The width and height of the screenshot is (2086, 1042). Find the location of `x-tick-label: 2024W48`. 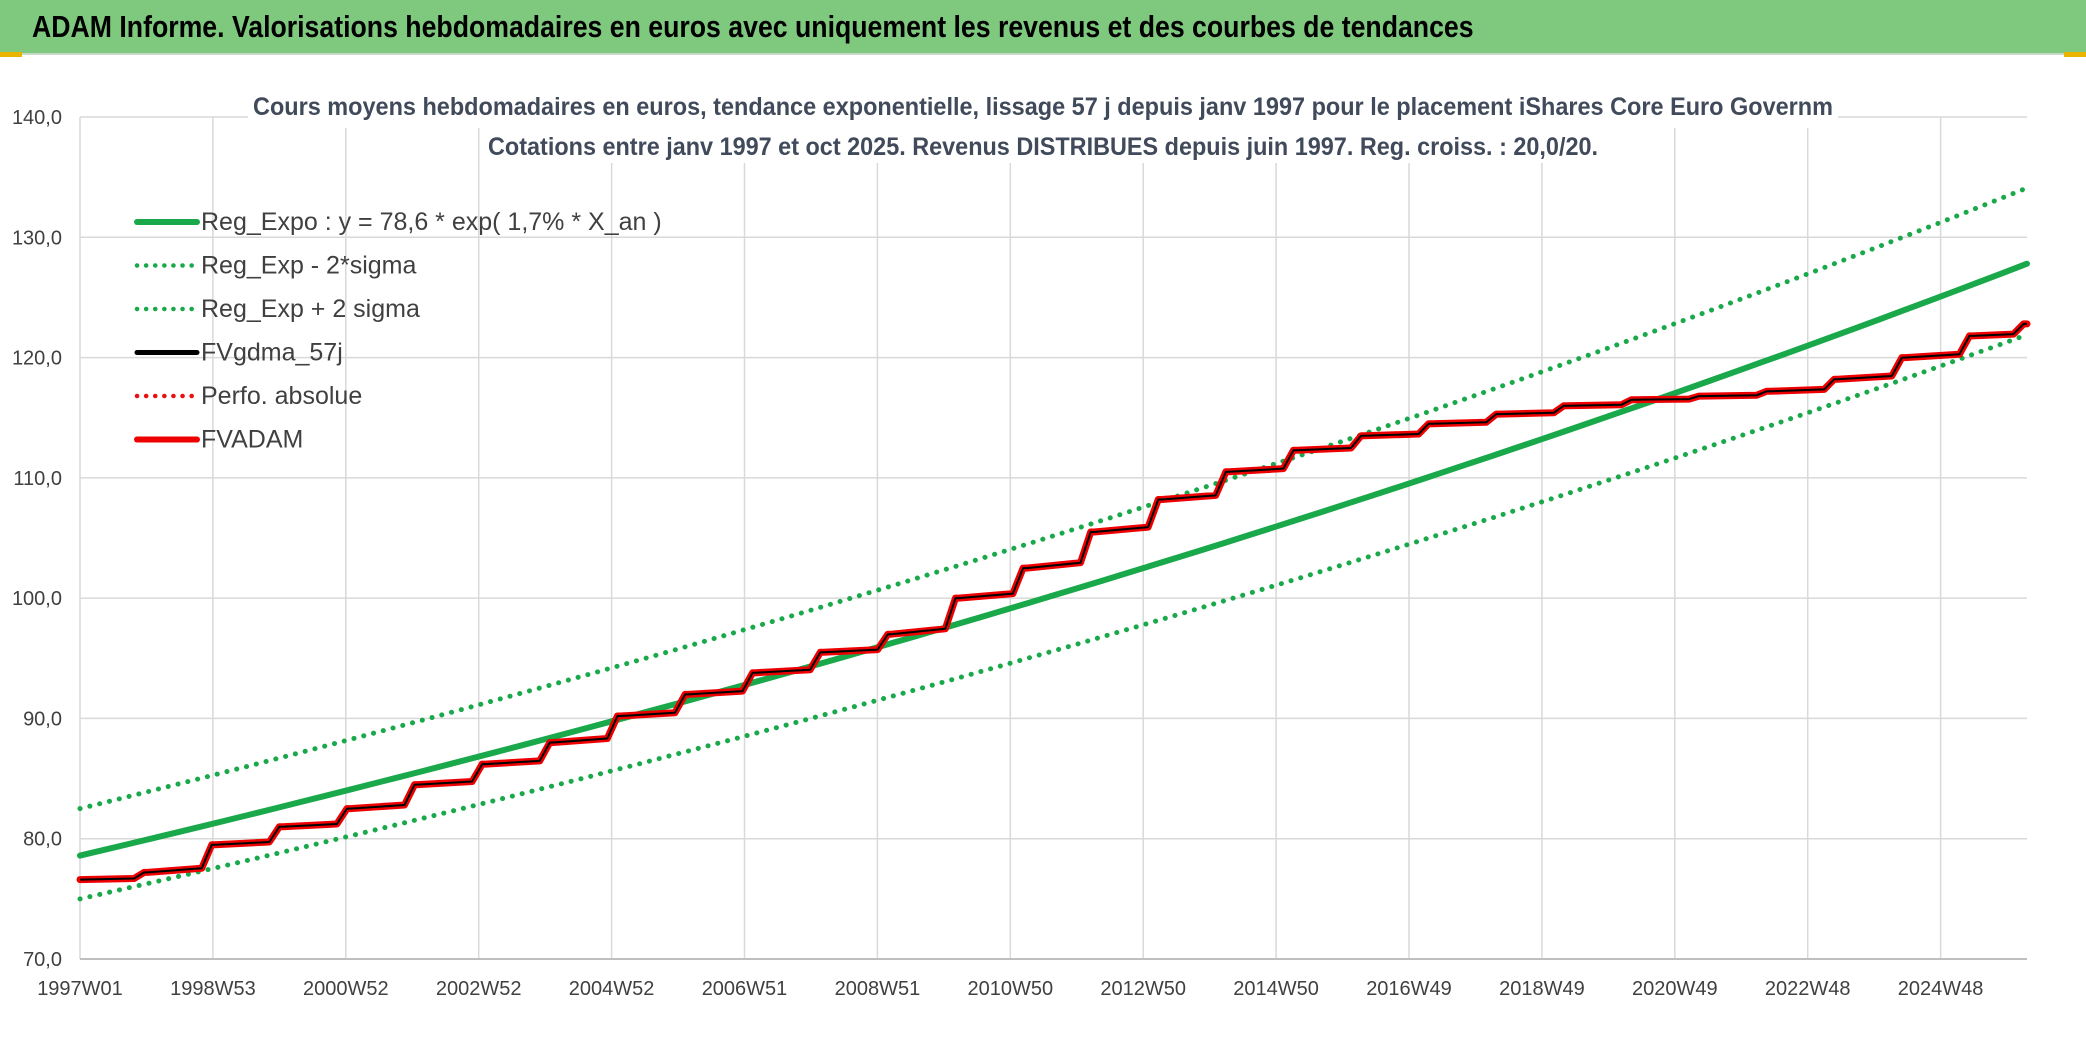

x-tick-label: 2024W48 is located at coordinates (1941, 989).